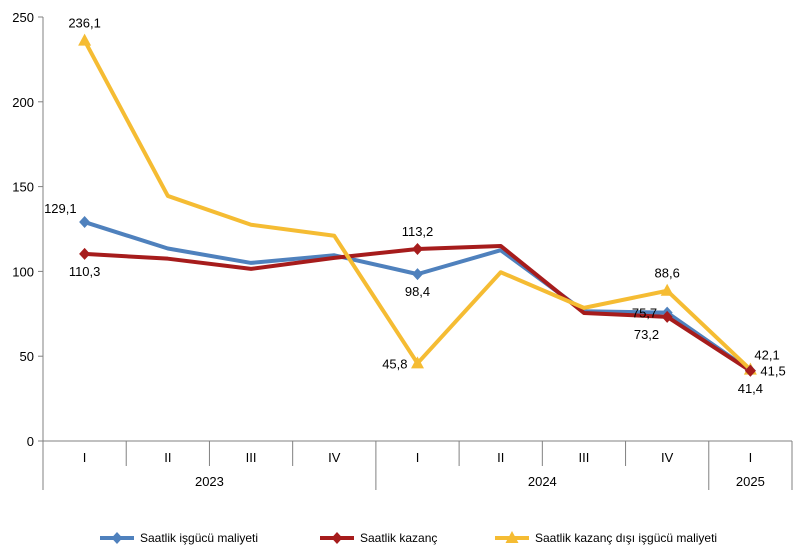 The height and width of the screenshot is (560, 808). What do you see at coordinates (626, 538) in the screenshot?
I see `legend-label: Saatlik kazanç dışı işgücü maliyeti` at bounding box center [626, 538].